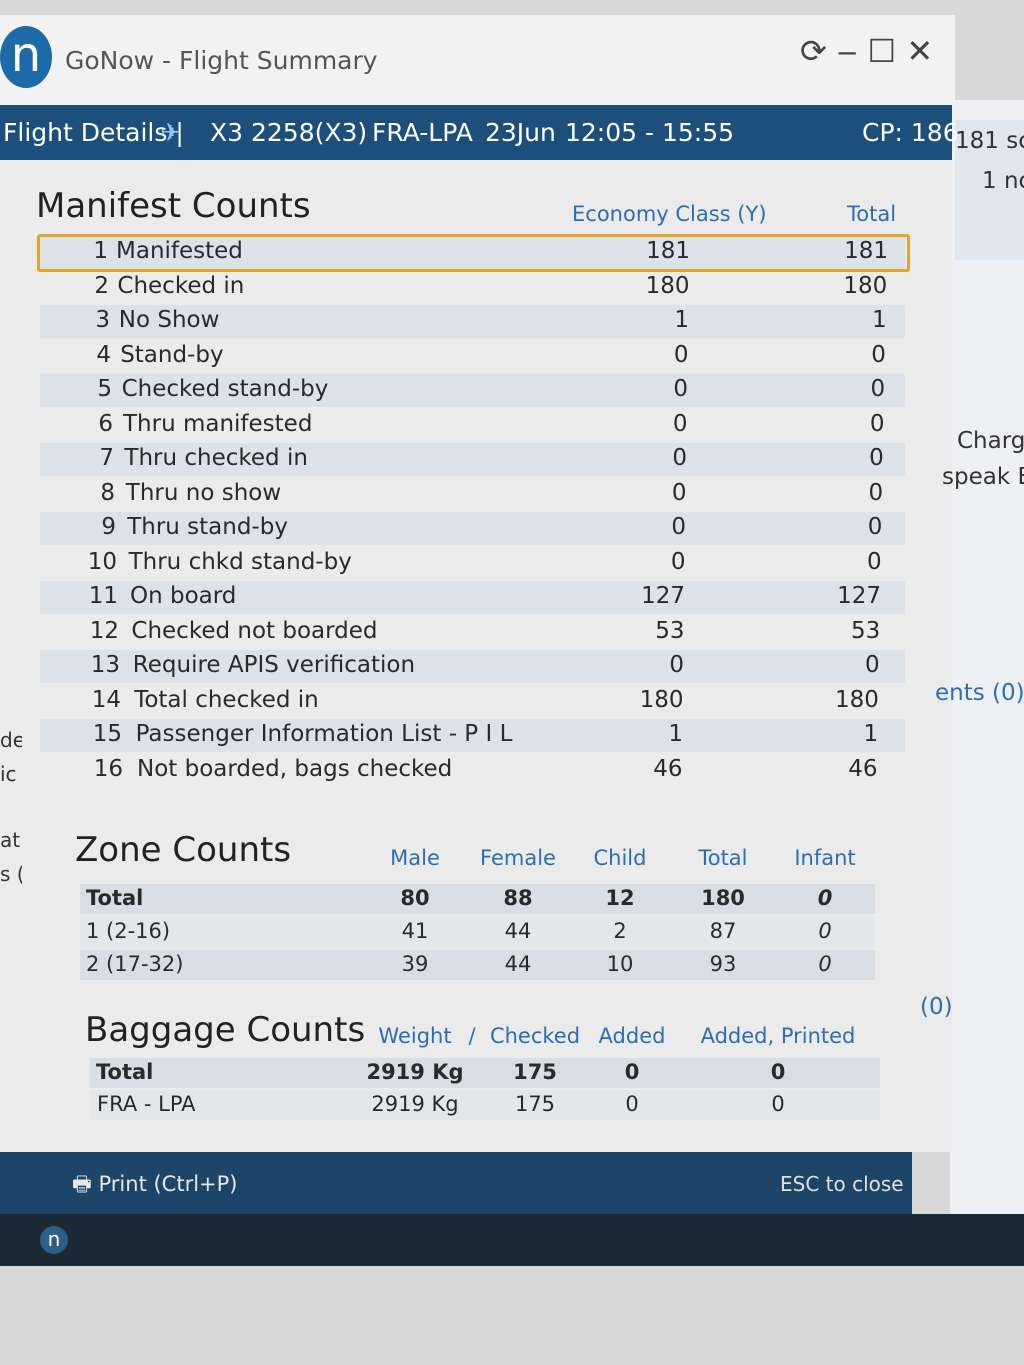 The height and width of the screenshot is (1365, 1024). What do you see at coordinates (108, 768) in the screenshot?
I see `row-number: 16` at bounding box center [108, 768].